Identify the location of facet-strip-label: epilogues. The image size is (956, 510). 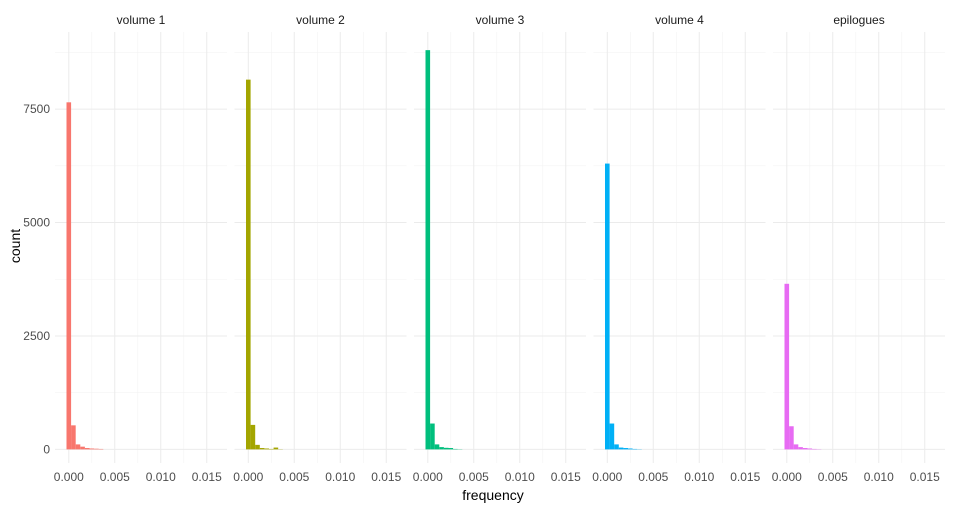
(858, 20).